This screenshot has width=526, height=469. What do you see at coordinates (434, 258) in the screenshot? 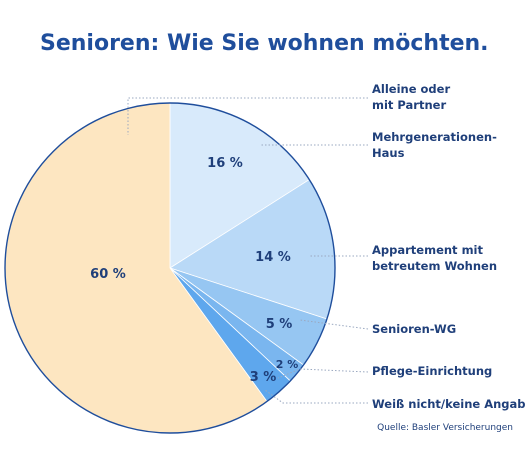
I see `legend-label-2: Appartement mit betreutem Wohnen` at bounding box center [434, 258].